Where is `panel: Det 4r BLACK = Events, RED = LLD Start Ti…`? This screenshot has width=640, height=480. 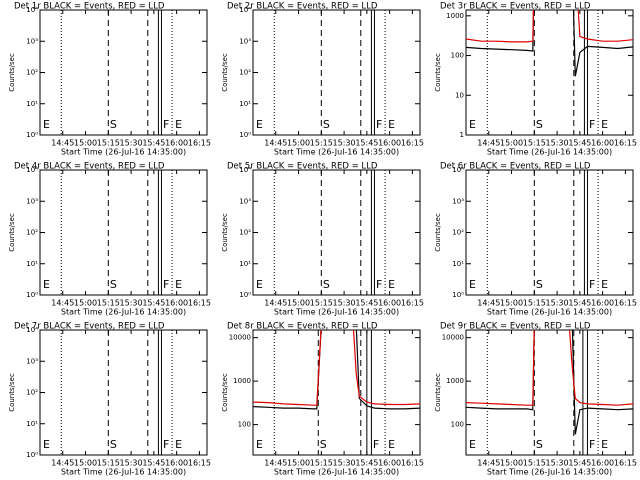
panel: Det 4r BLACK = Events, RED = LLD Start Ti… is located at coordinates (109, 239).